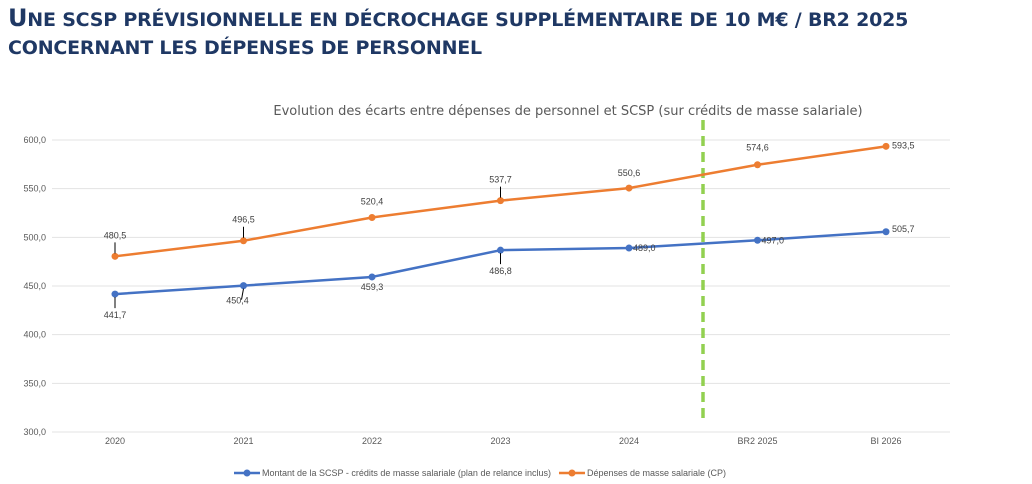 This screenshot has height=484, width=1032. Describe the element at coordinates (34, 383) in the screenshot. I see `y-tick-label: 350,0` at that location.